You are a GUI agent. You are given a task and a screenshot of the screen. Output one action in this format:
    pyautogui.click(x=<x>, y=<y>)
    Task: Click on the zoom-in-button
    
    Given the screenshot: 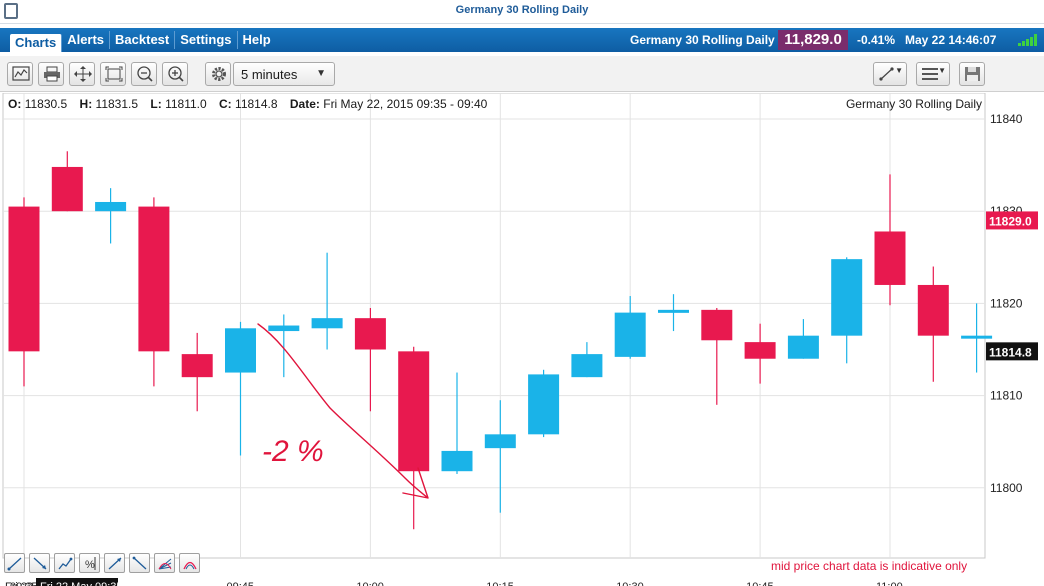 What is the action you would take?
    pyautogui.click(x=175, y=74)
    